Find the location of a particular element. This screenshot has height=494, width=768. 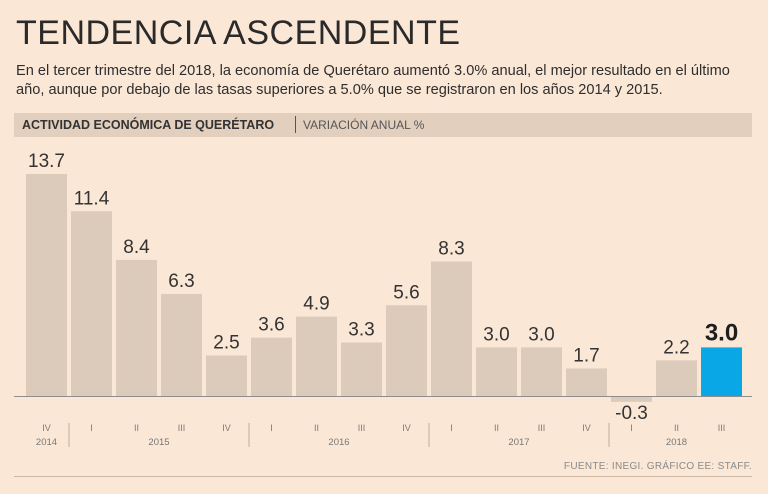

page-title: TENDENCIA ASCENDENTE is located at coordinates (238, 33).